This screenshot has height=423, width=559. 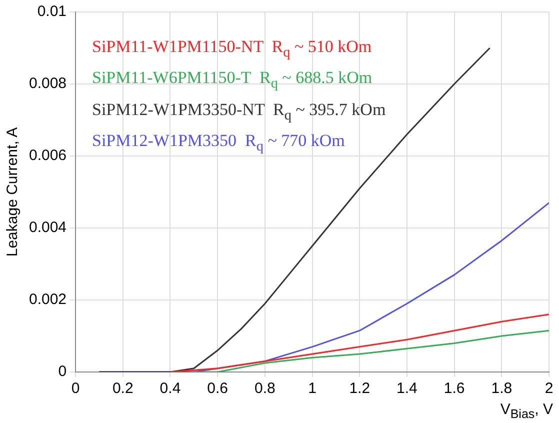 I want to click on y-tick-label: 0.006, so click(x=47, y=155).